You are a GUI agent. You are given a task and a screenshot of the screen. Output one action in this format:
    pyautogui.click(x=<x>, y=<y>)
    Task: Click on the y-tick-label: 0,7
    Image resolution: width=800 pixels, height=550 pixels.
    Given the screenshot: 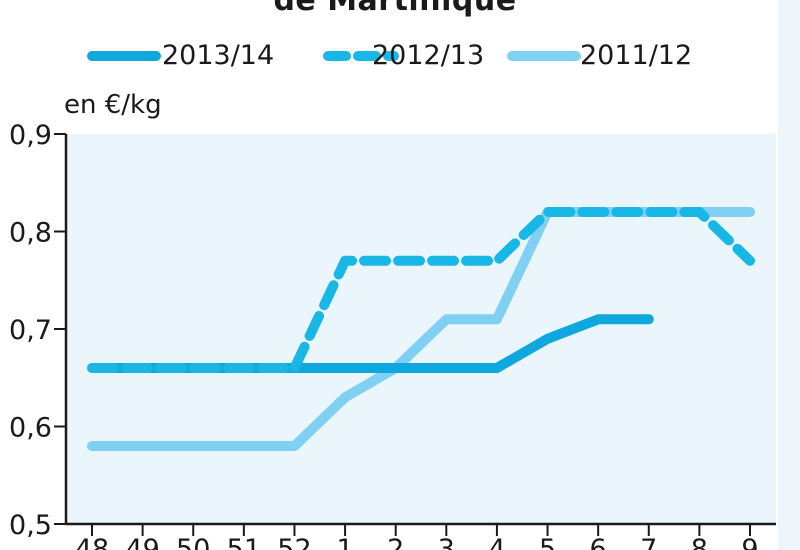 What is the action you would take?
    pyautogui.click(x=30, y=330)
    